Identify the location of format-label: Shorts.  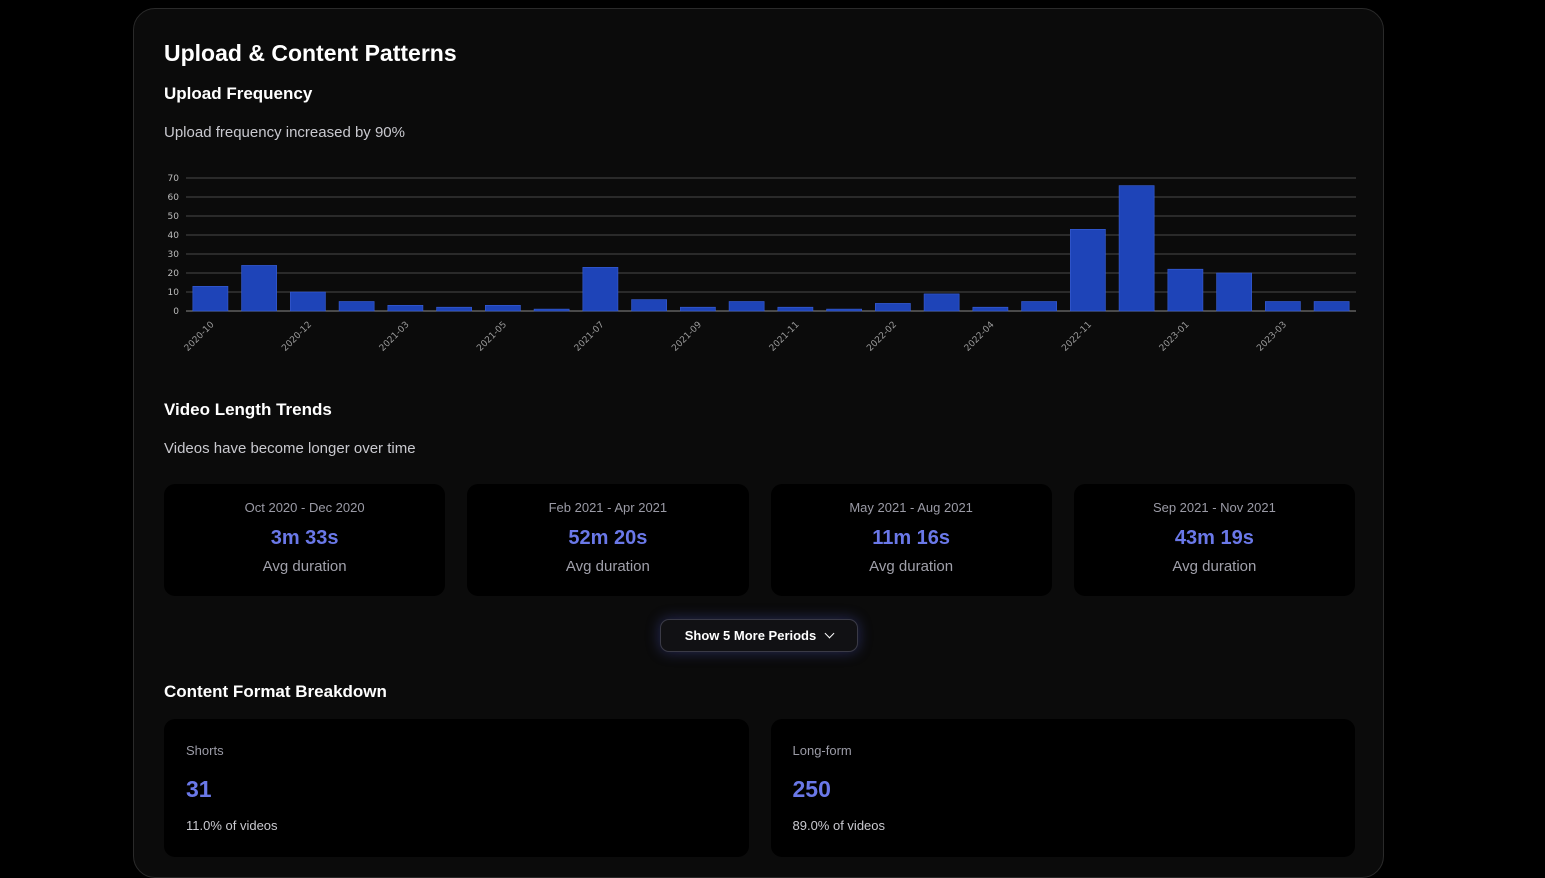
(205, 750).